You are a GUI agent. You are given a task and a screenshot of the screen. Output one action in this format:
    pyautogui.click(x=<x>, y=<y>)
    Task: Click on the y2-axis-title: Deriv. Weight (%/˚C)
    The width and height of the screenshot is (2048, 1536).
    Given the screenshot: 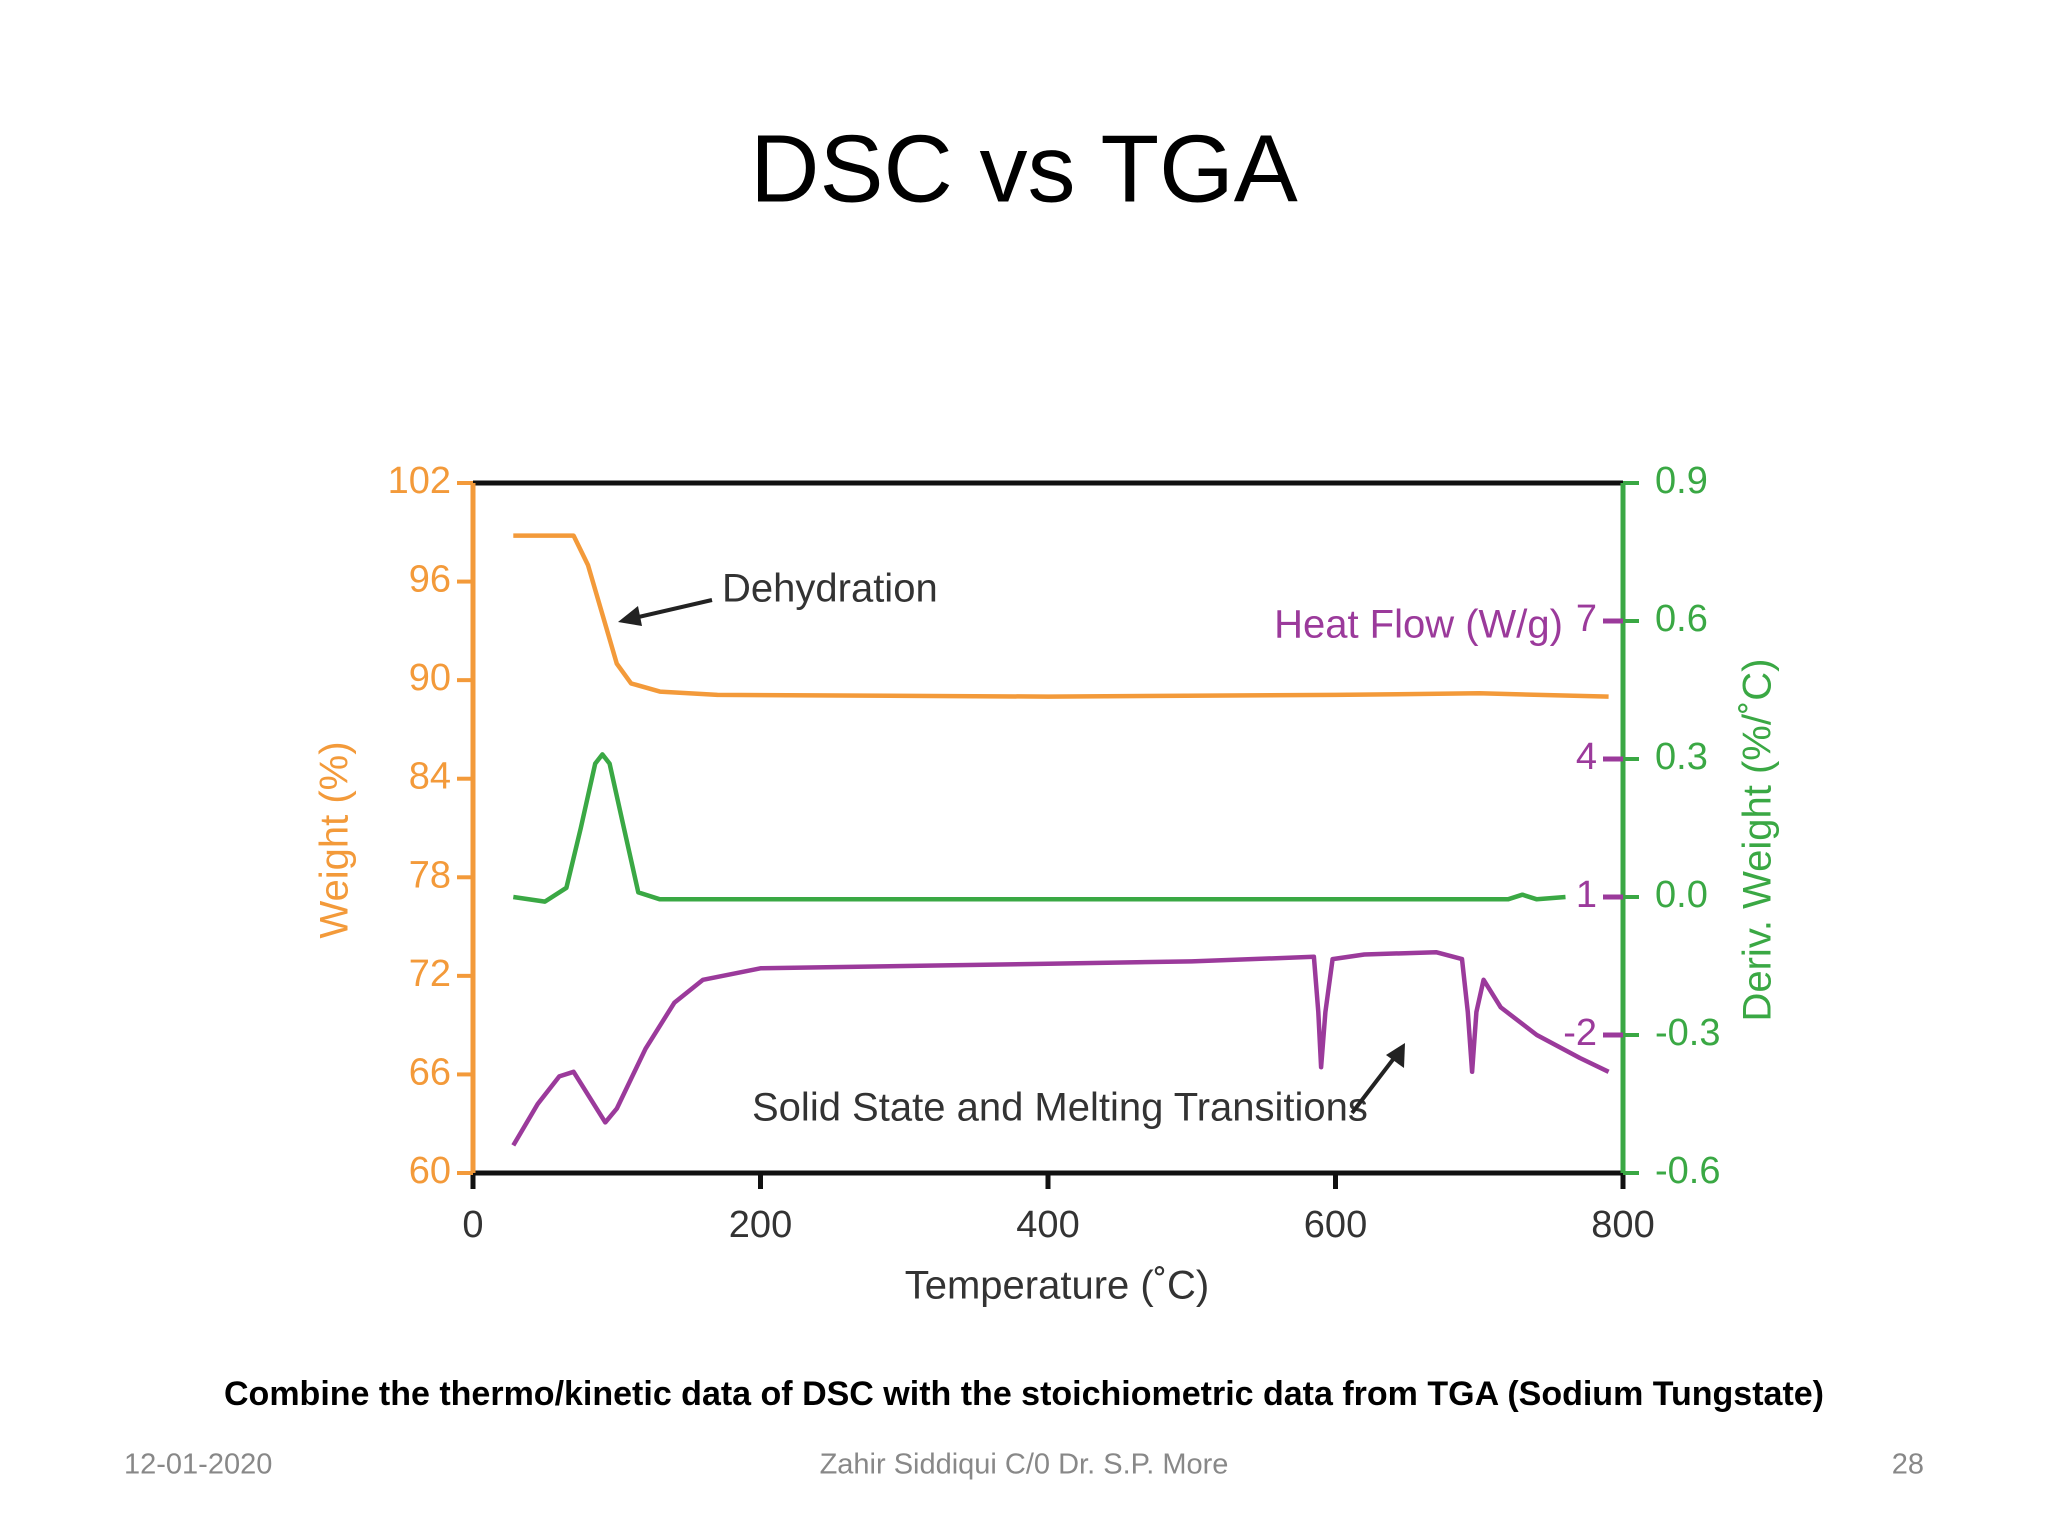 What is the action you would take?
    pyautogui.click(x=1758, y=839)
    